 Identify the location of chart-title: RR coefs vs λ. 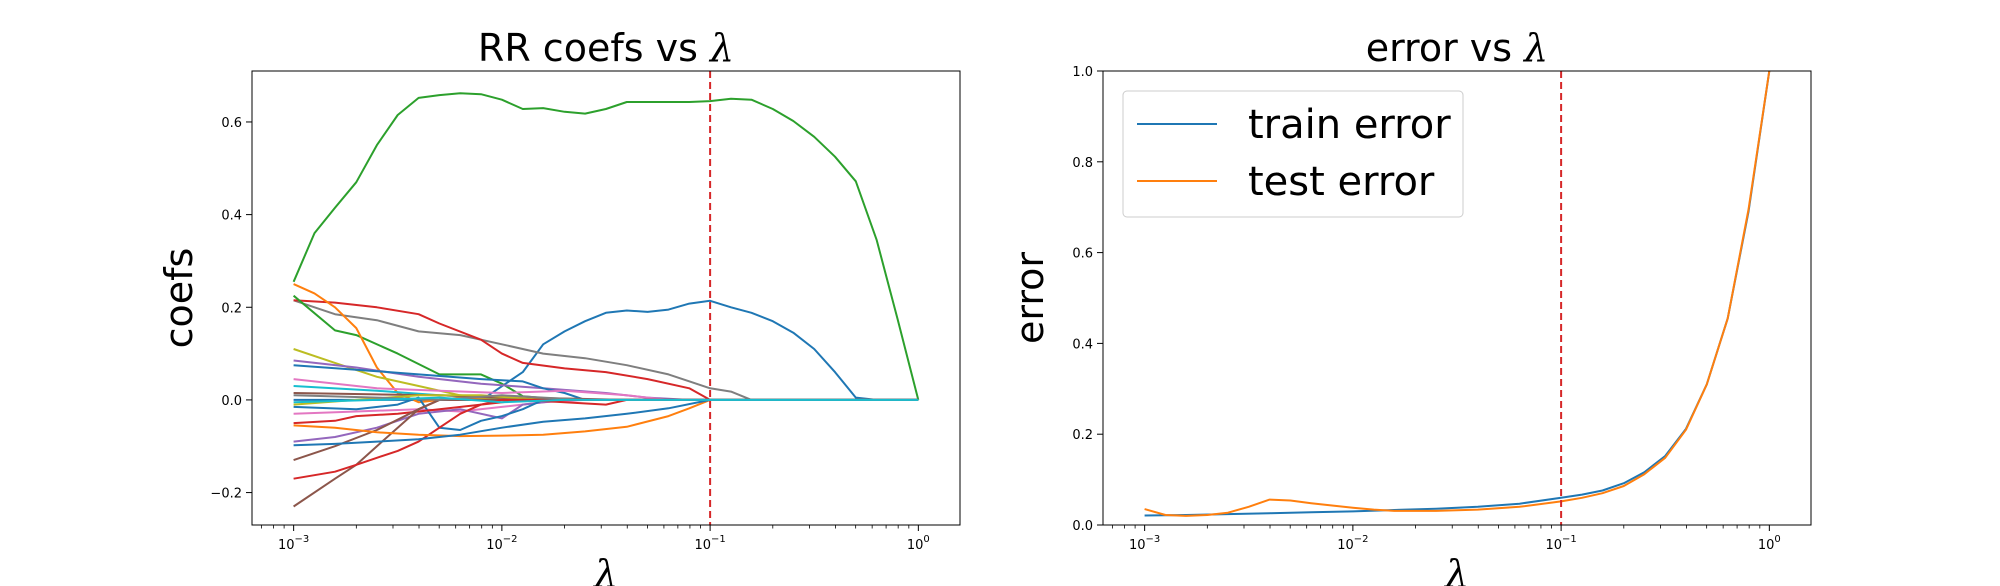
(606, 48).